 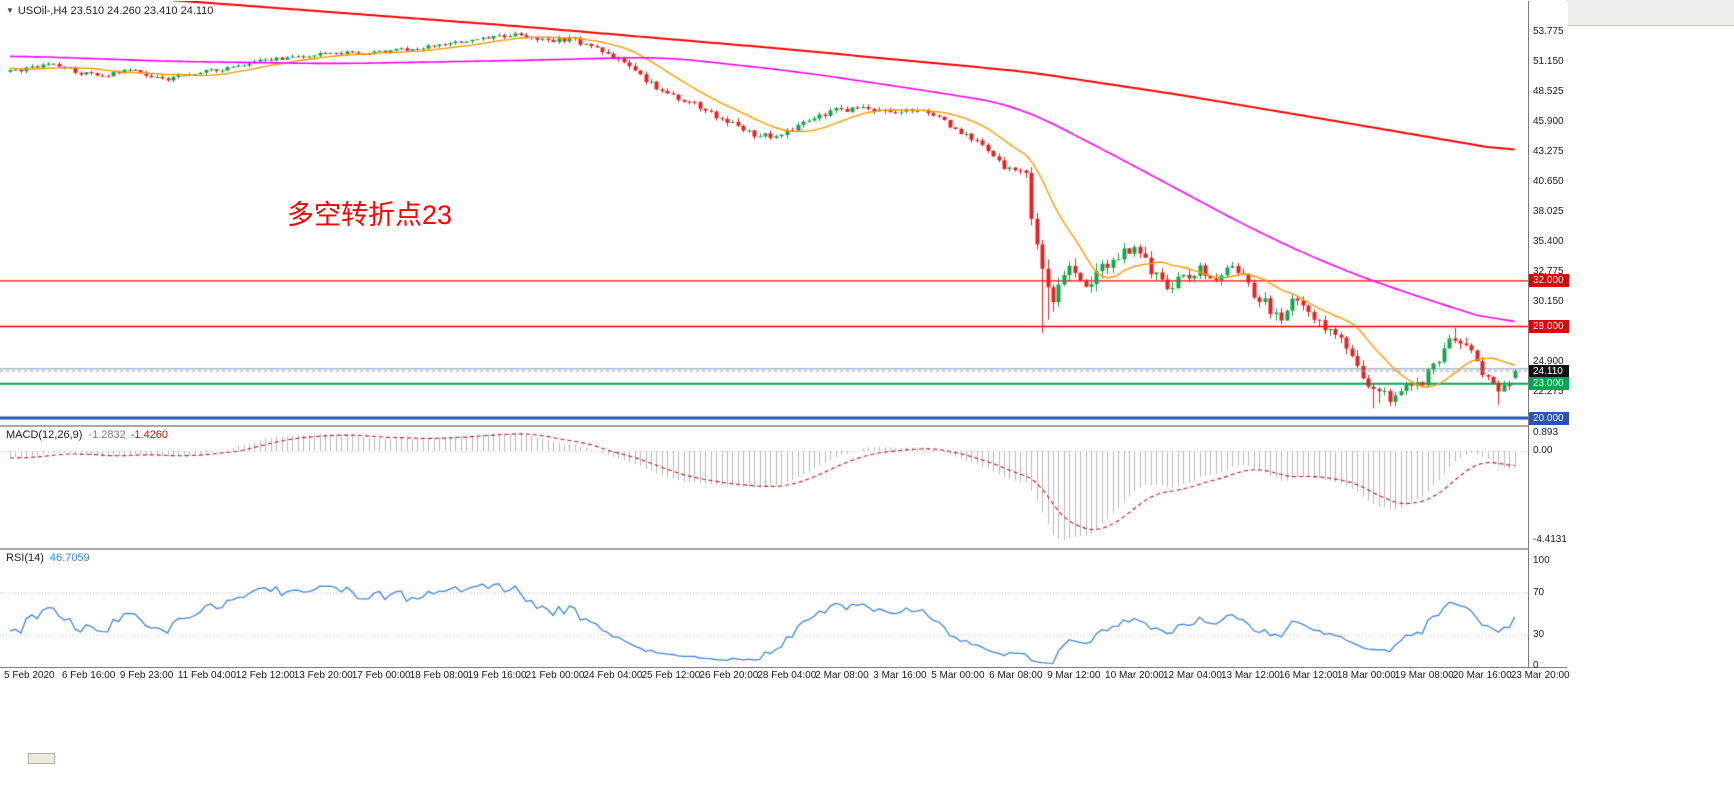 I want to click on macd-scale-tick: 0.00, so click(x=1543, y=450).